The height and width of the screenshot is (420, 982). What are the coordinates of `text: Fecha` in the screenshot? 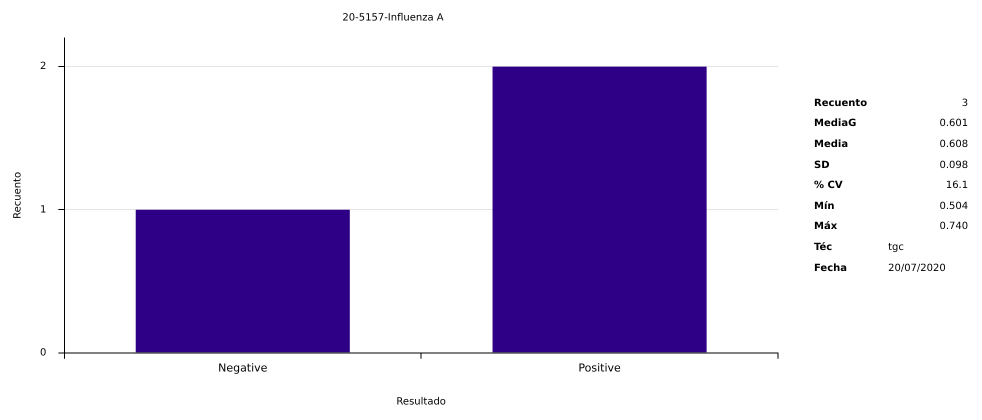 It's located at (830, 269).